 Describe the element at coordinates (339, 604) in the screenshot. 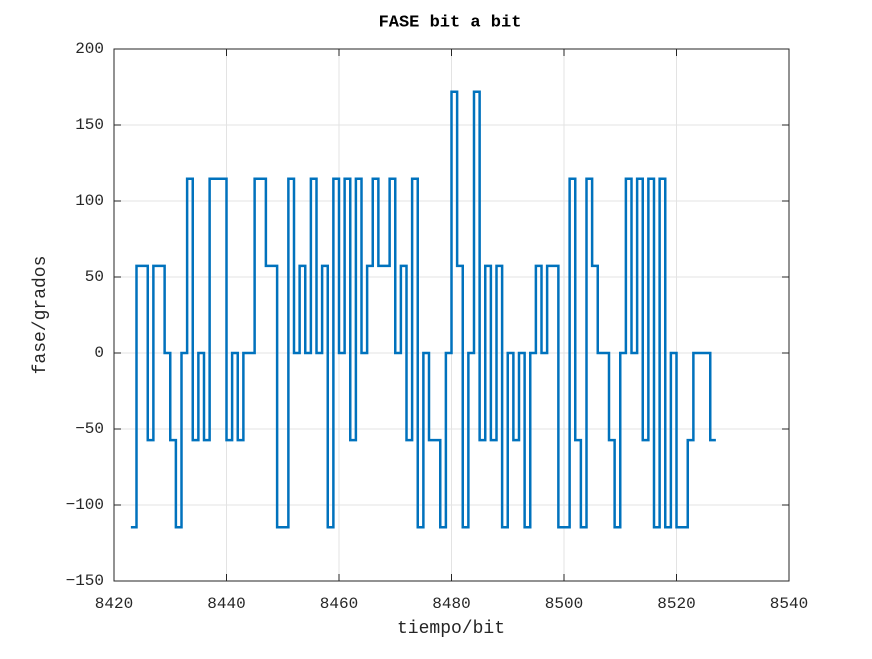

I see `x-tick-label: 8460` at that location.